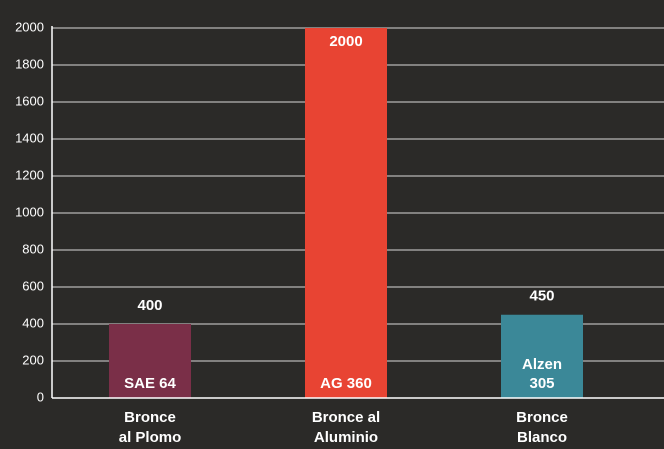  What do you see at coordinates (150, 437) in the screenshot?
I see `x-tick-label: al Plomo` at bounding box center [150, 437].